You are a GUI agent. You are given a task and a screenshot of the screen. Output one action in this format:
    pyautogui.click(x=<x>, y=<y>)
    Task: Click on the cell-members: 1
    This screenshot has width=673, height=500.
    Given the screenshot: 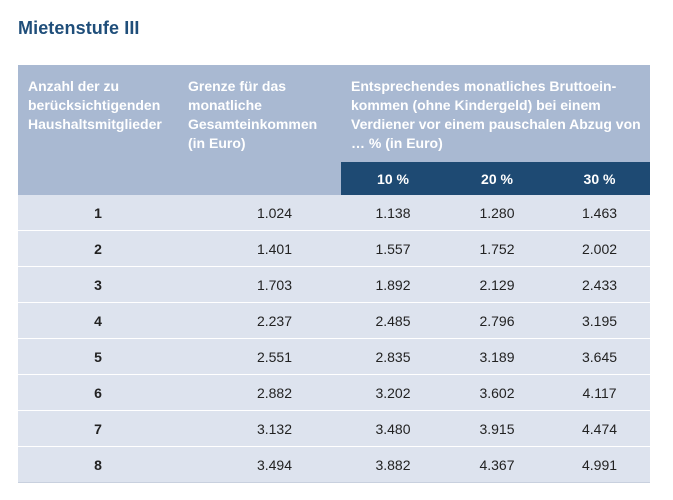 What is the action you would take?
    pyautogui.click(x=98, y=213)
    